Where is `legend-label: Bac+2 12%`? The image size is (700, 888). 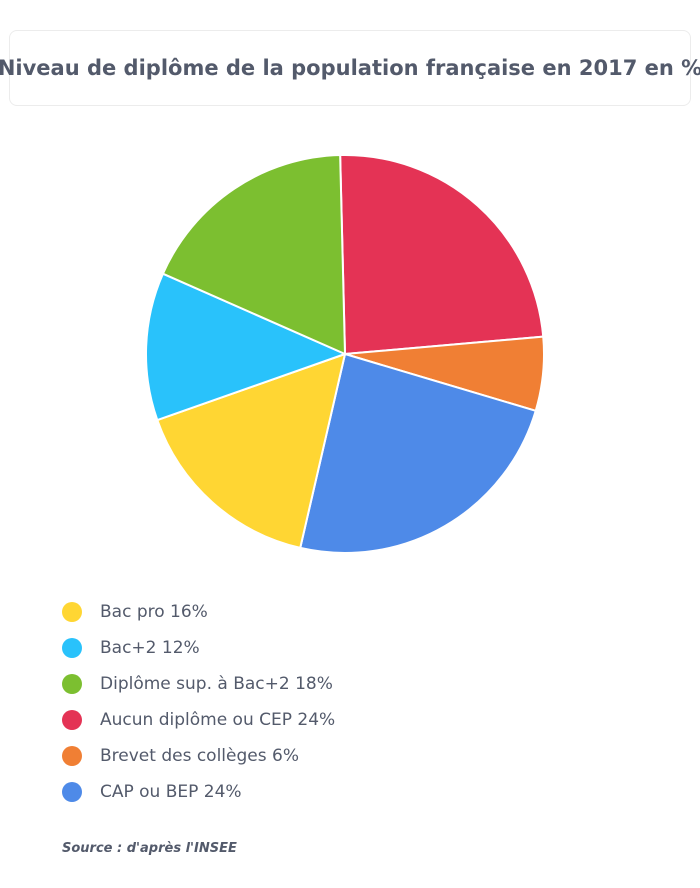
legend-label: Bac+2 12% is located at coordinates (150, 648).